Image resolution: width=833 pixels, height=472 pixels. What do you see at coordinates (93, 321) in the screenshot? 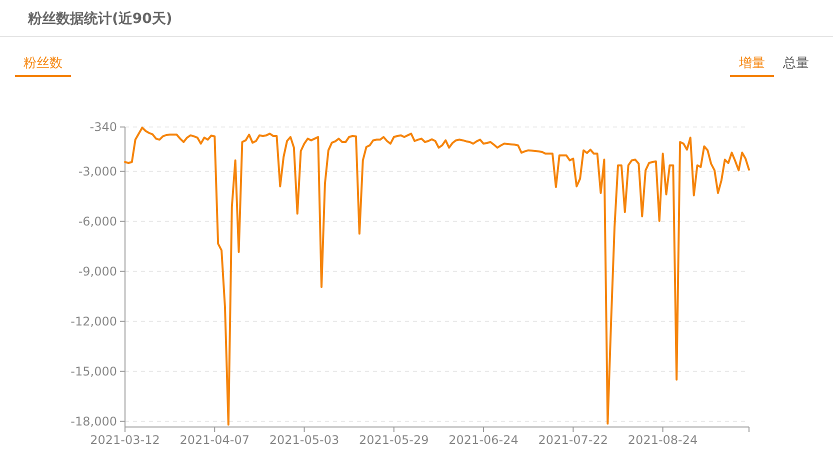
I see `y-tick-label: -12,000` at bounding box center [93, 321].